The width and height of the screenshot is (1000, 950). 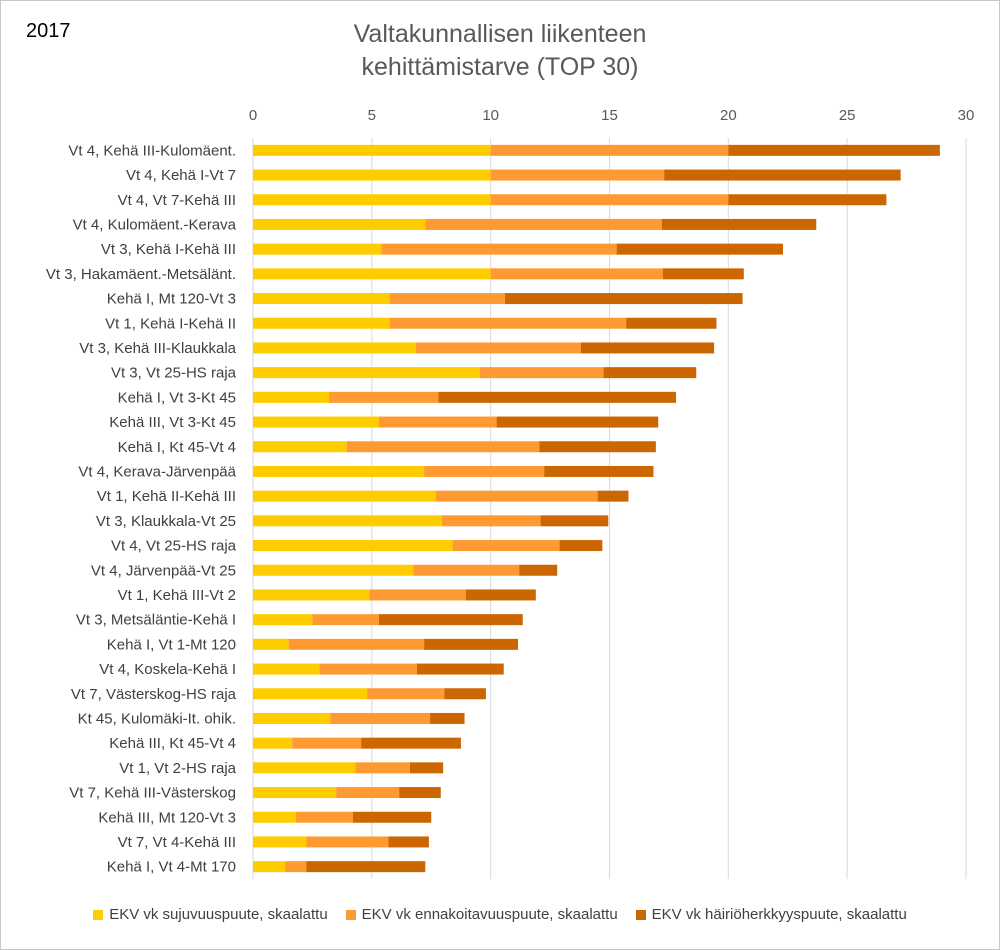 I want to click on category-label-19: Vt 3, Metsäläntie-Kehä I, so click(x=156, y=620).